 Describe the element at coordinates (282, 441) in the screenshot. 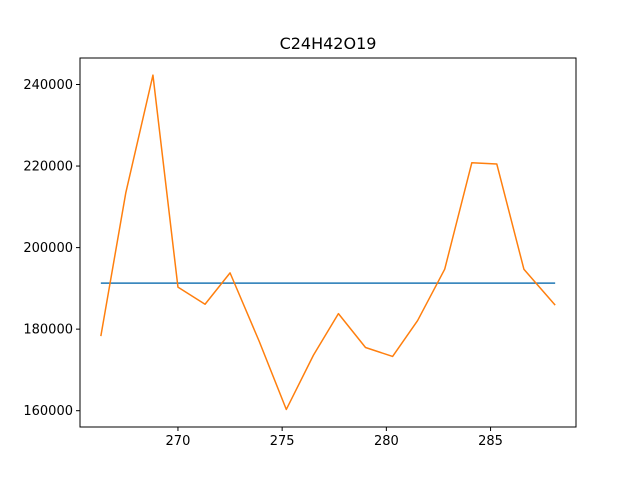

I see `x-tick-label: 275` at that location.